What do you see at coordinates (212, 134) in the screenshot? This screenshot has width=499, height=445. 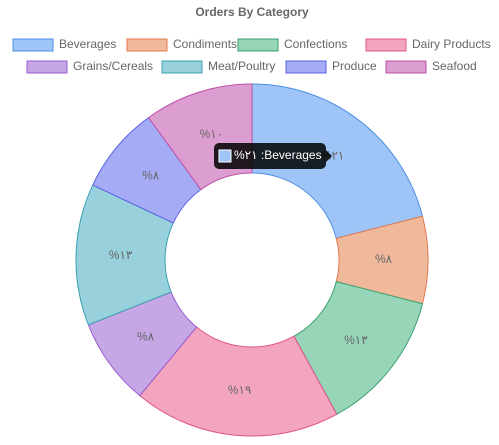 I see `slice-label: %١٠` at bounding box center [212, 134].